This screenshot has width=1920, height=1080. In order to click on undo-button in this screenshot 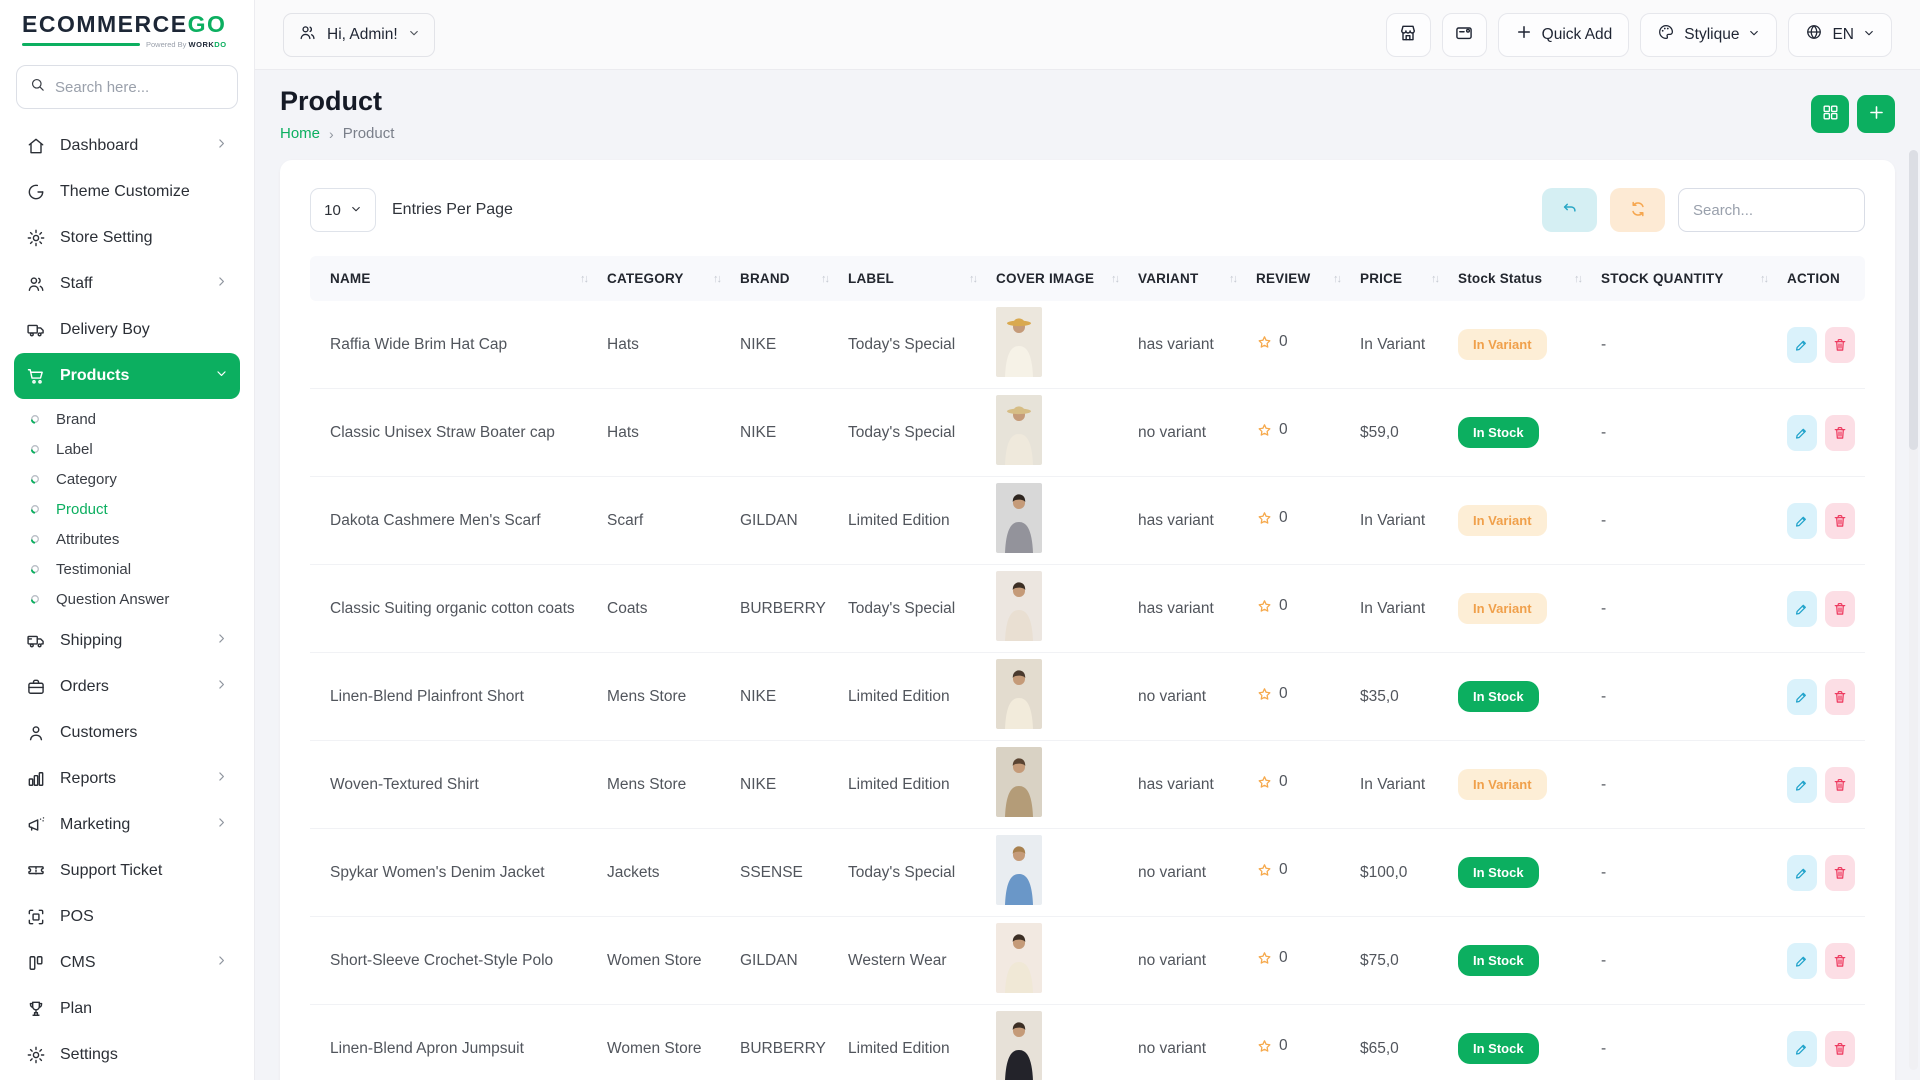, I will do `click(1569, 210)`.